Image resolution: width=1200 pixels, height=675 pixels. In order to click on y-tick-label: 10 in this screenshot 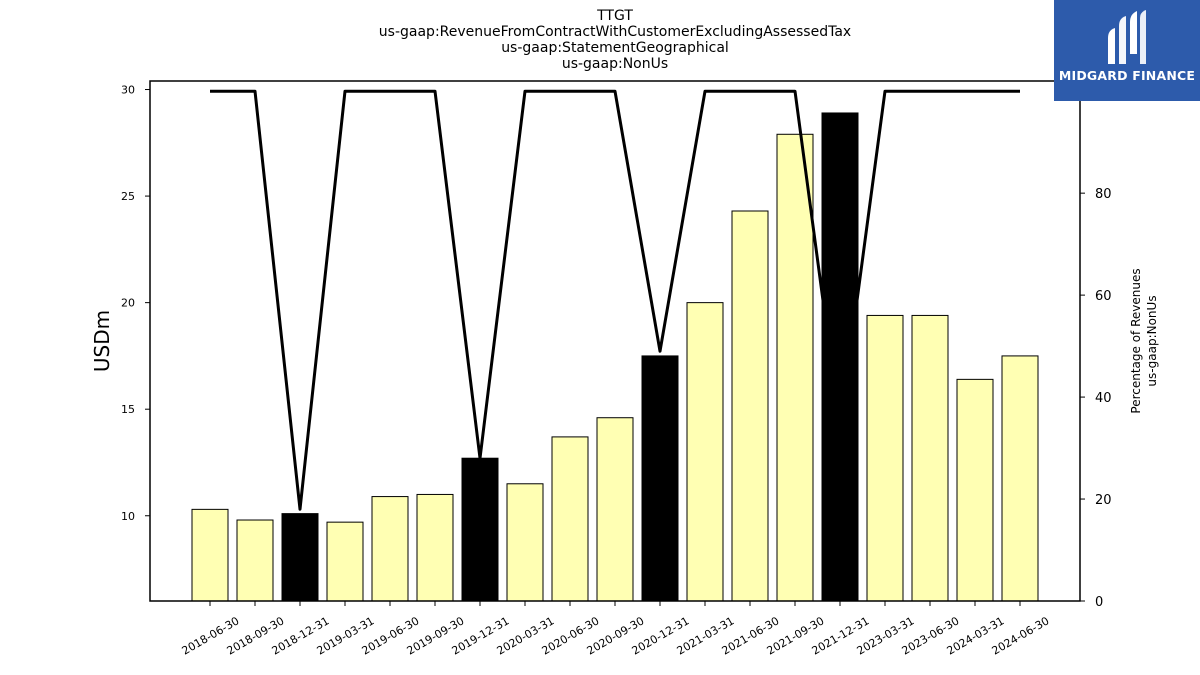, I will do `click(128, 516)`.